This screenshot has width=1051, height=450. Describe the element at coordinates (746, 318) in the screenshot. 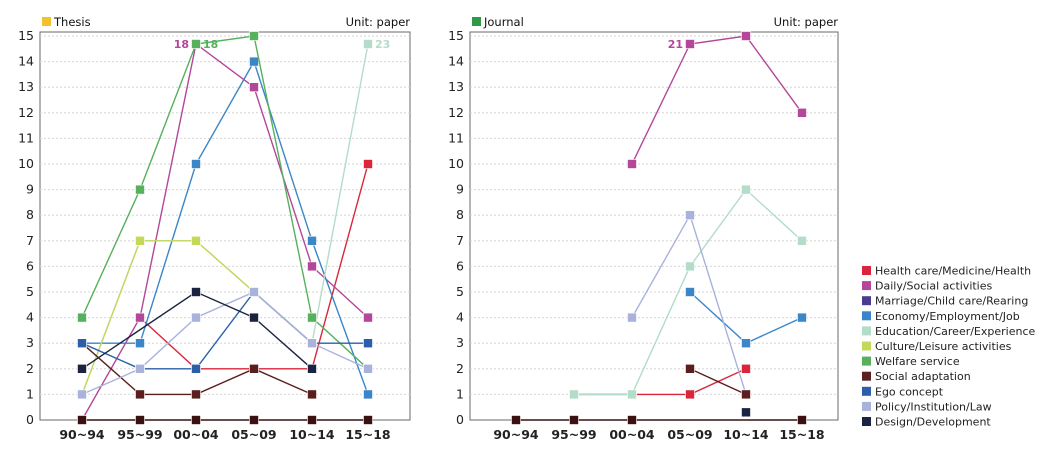

I see `series-economy-employment-job` at that location.